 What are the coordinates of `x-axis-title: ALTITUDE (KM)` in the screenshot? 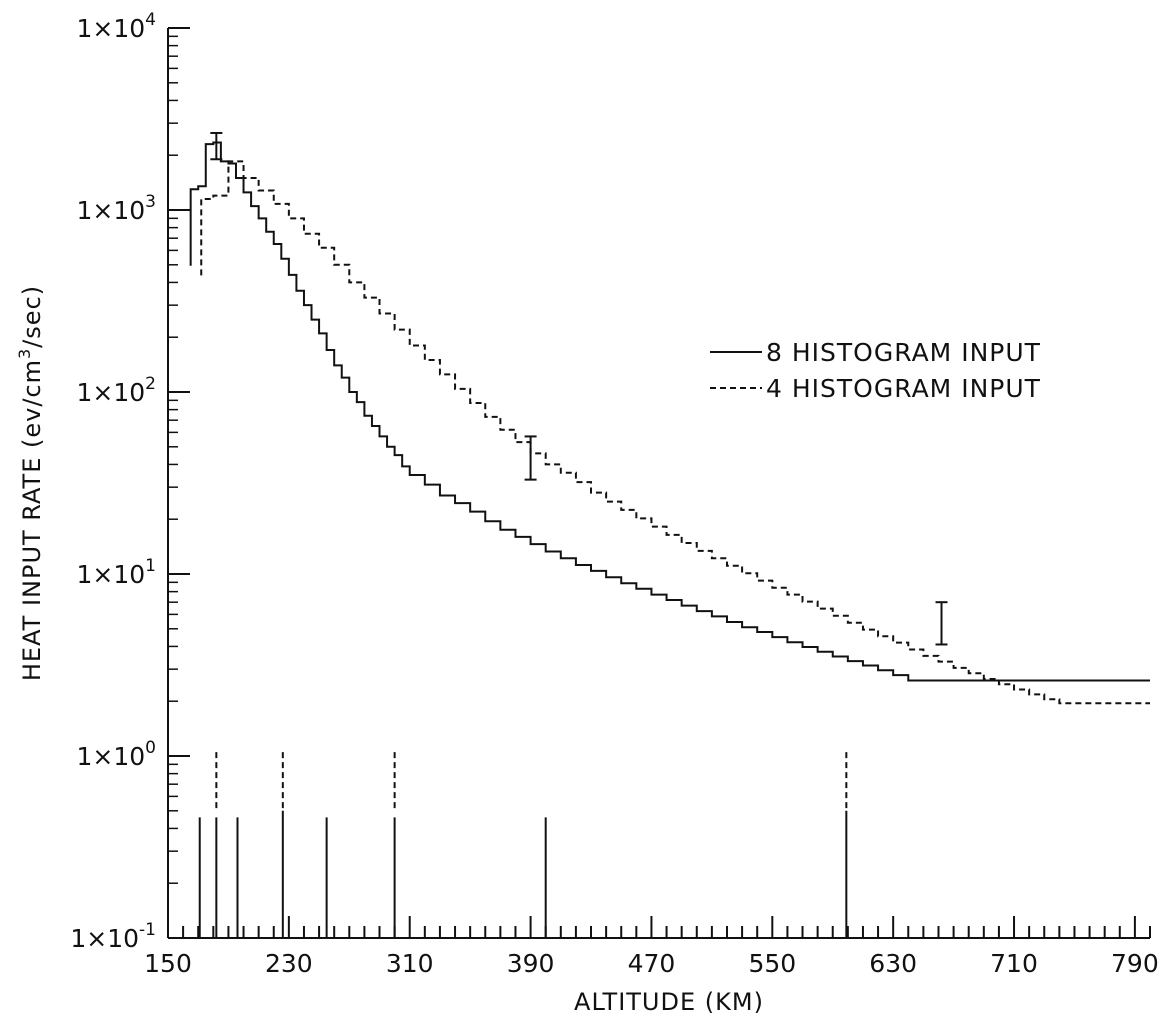 It's located at (669, 1002).